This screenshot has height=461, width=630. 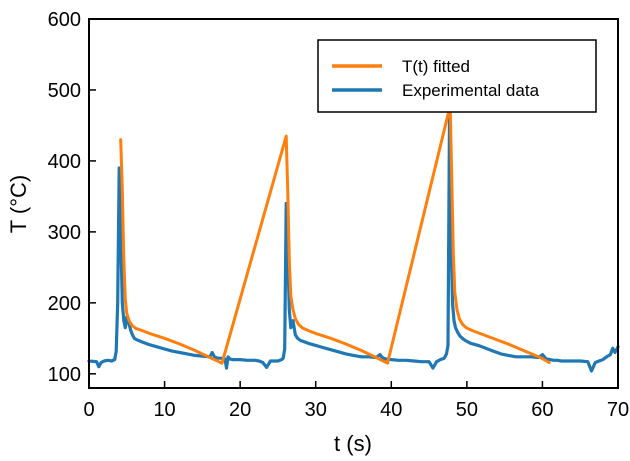 What do you see at coordinates (88, 410) in the screenshot?
I see `x-tick-label: 0` at bounding box center [88, 410].